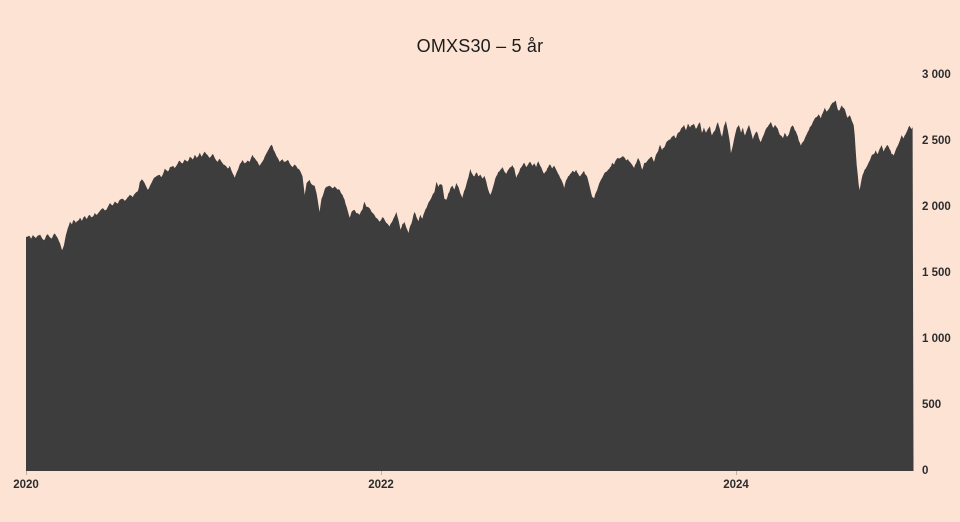 This screenshot has width=960, height=522. Describe the element at coordinates (936, 75) in the screenshot. I see `y-axis-label: 3 000` at that location.